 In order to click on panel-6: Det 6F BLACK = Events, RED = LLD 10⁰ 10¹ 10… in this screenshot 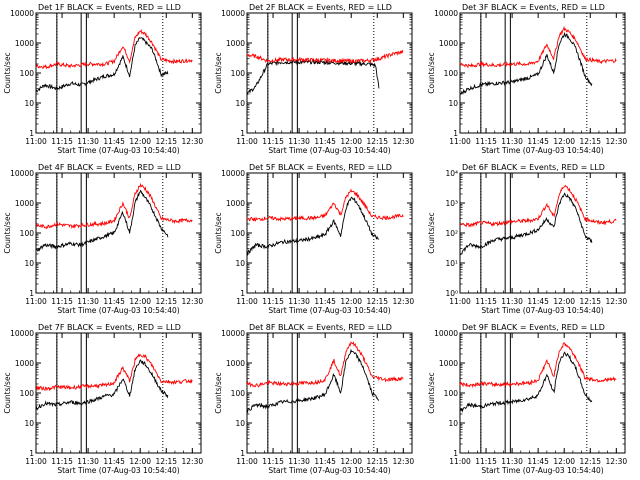, I will do `click(527, 239)`.